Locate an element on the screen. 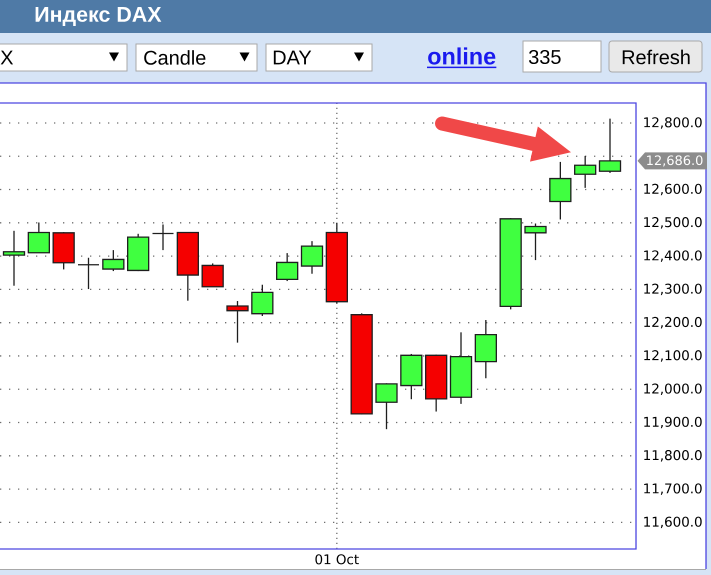 The height and width of the screenshot is (575, 711). y-tick-label: 12,600.0 is located at coordinates (673, 190).